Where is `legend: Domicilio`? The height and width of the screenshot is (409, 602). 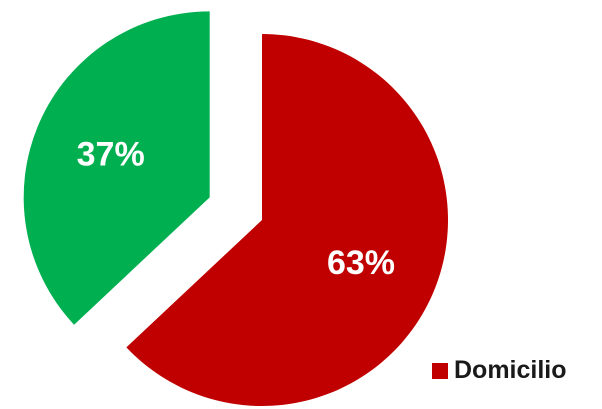
legend: Domicilio is located at coordinates (499, 370).